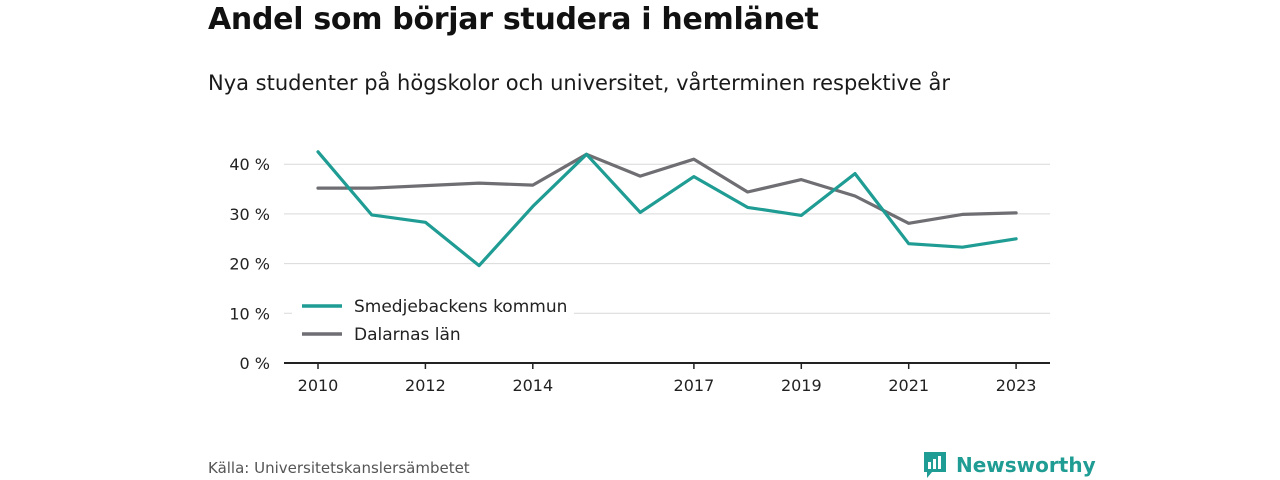 The height and width of the screenshot is (480, 1280). I want to click on x-tick-label: 2014, so click(532, 385).